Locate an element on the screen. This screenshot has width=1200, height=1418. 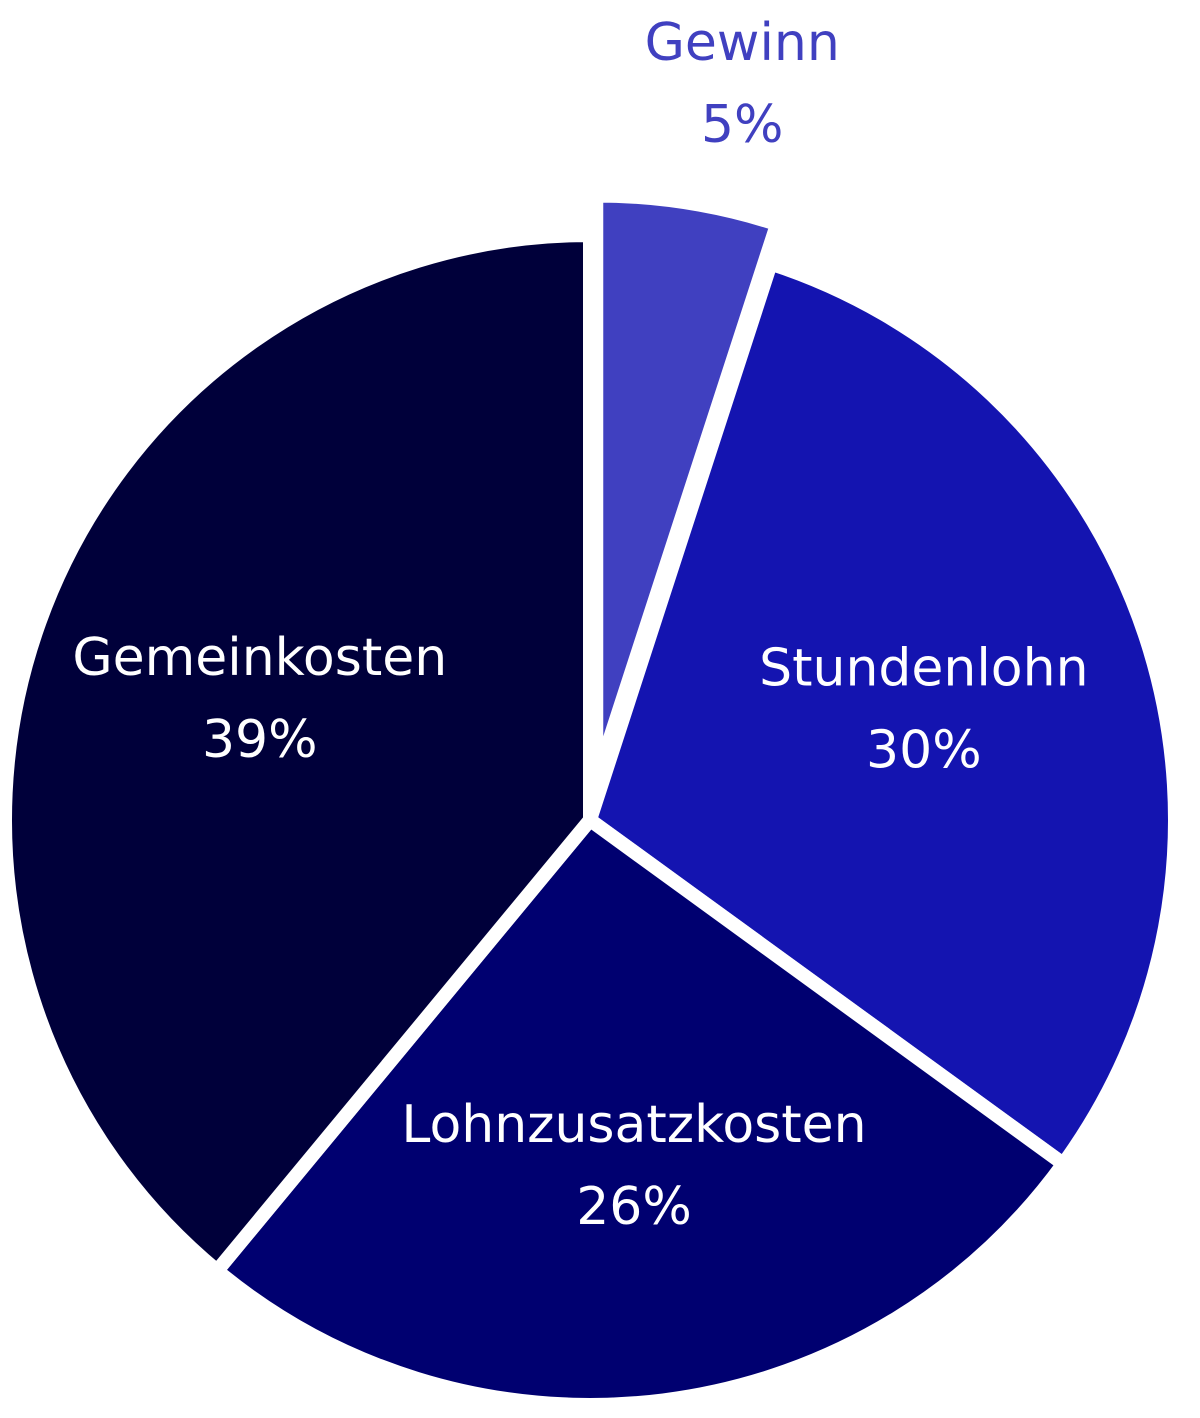
slice-value-label: 39% is located at coordinates (260, 740).